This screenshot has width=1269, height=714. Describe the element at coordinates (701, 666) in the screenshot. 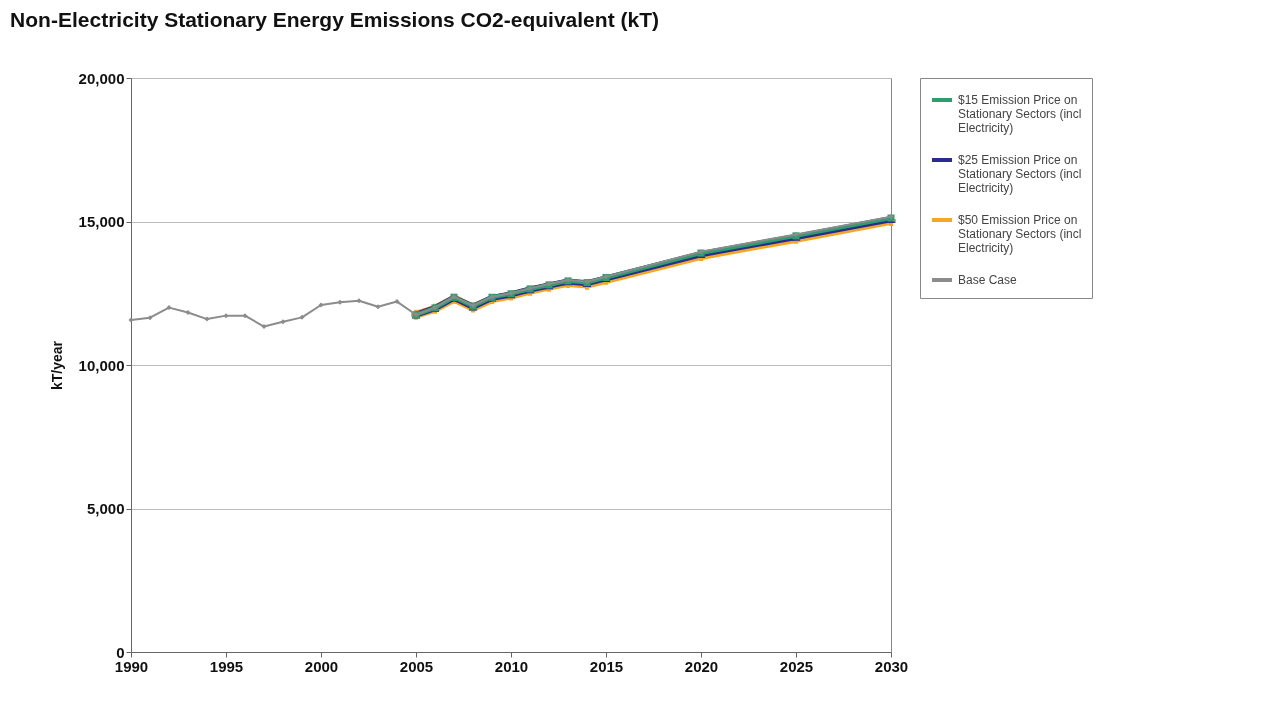

I see `x-tick-label: 2020` at that location.